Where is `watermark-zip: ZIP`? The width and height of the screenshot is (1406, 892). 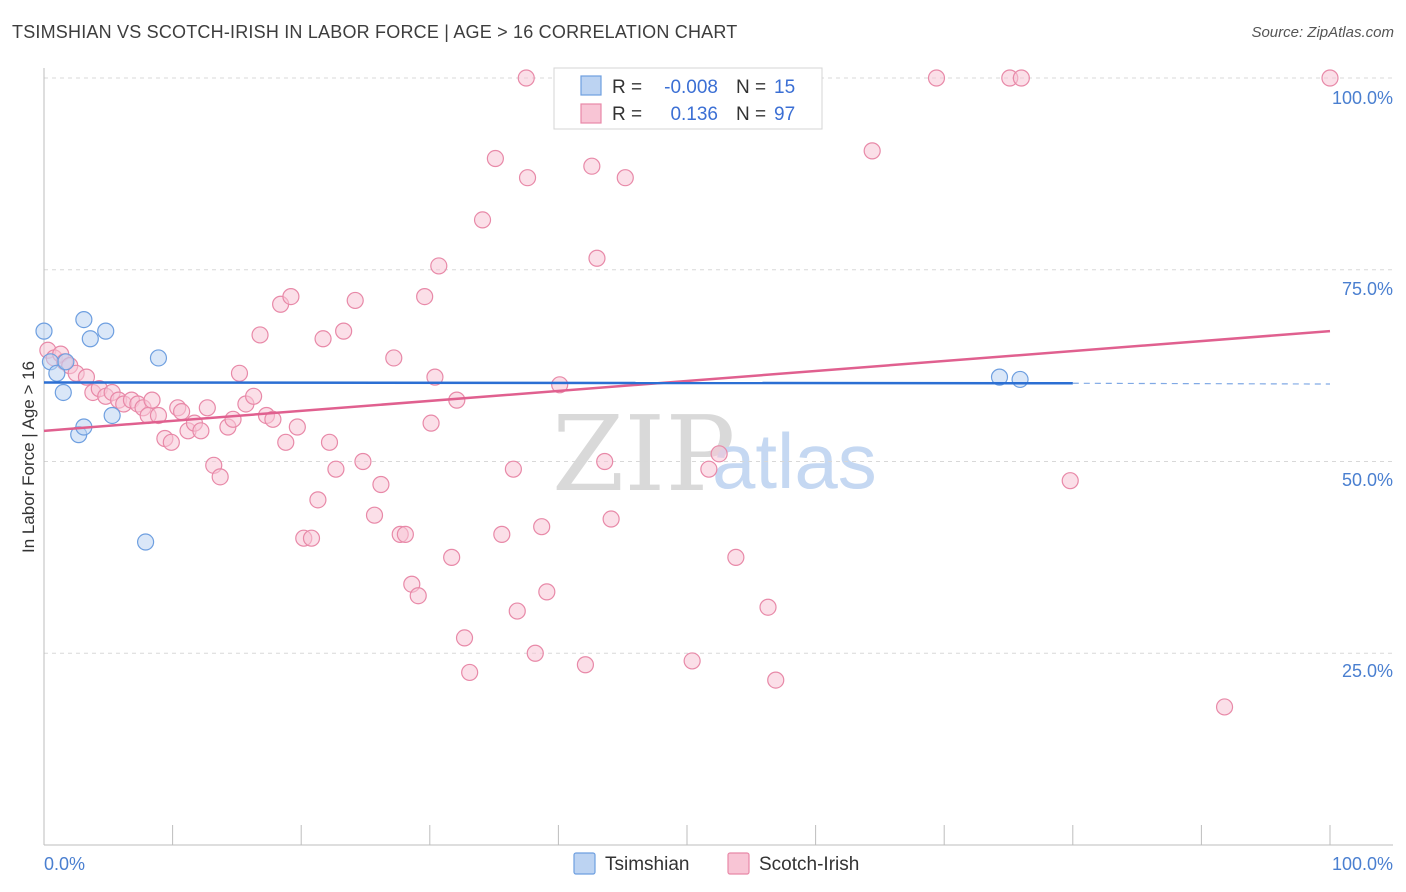 watermark-zip: ZIP is located at coordinates (643, 454).